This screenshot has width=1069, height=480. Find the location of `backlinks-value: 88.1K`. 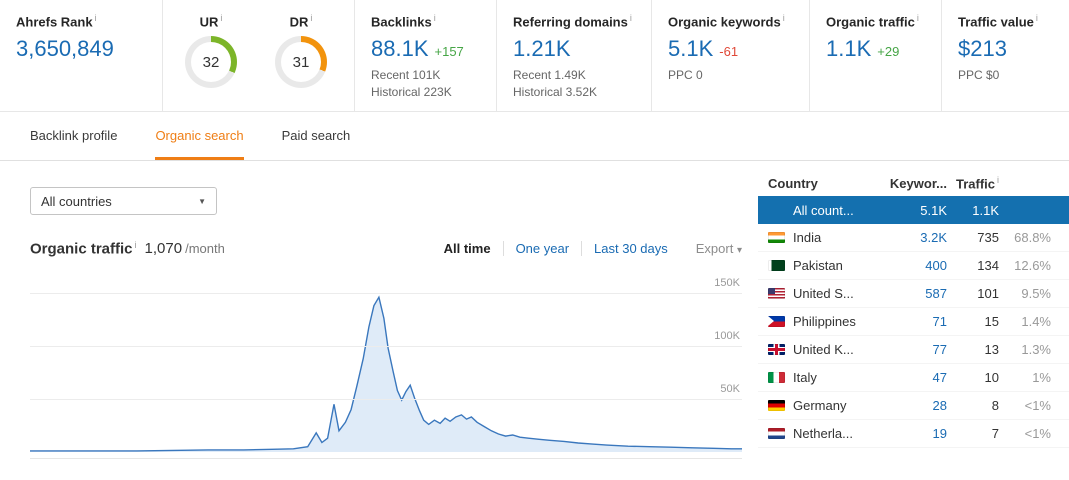

backlinks-value: 88.1K is located at coordinates (400, 49).